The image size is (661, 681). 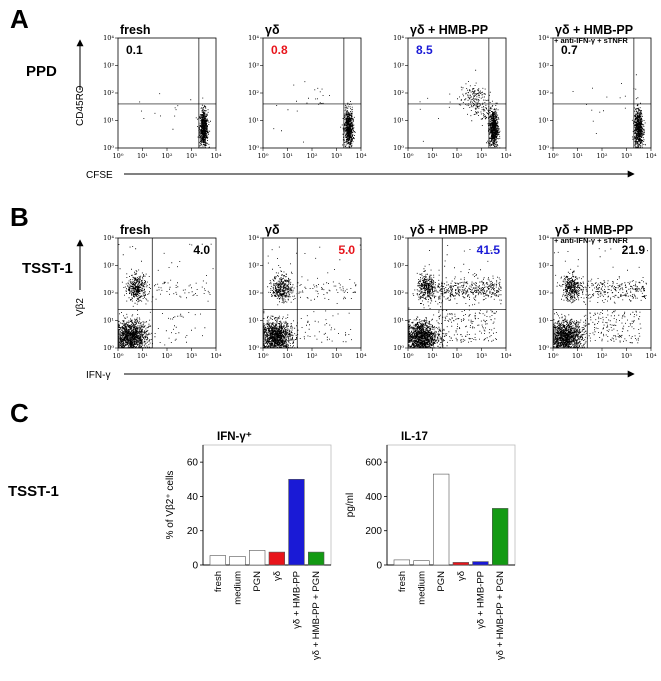 What do you see at coordinates (267, 505) in the screenshot?
I see `chart-frame` at bounding box center [267, 505].